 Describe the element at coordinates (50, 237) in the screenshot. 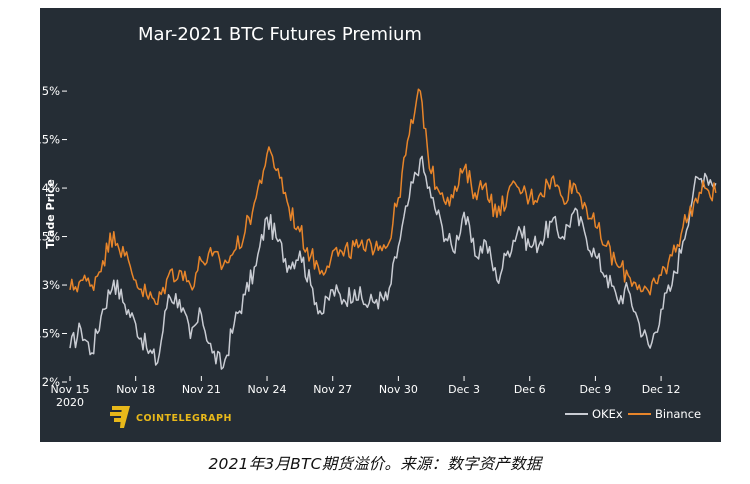

I see `y-tick-label: 3.5%` at that location.